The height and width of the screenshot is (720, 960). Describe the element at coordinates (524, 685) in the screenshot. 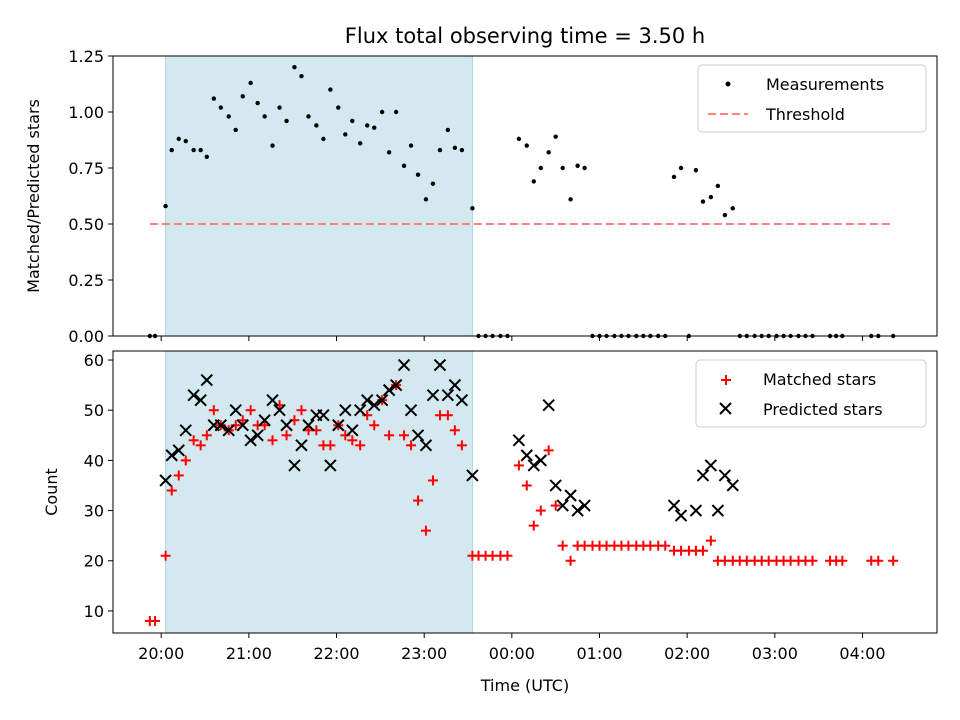

I see `x-axis-label: Time (UTC)` at that location.